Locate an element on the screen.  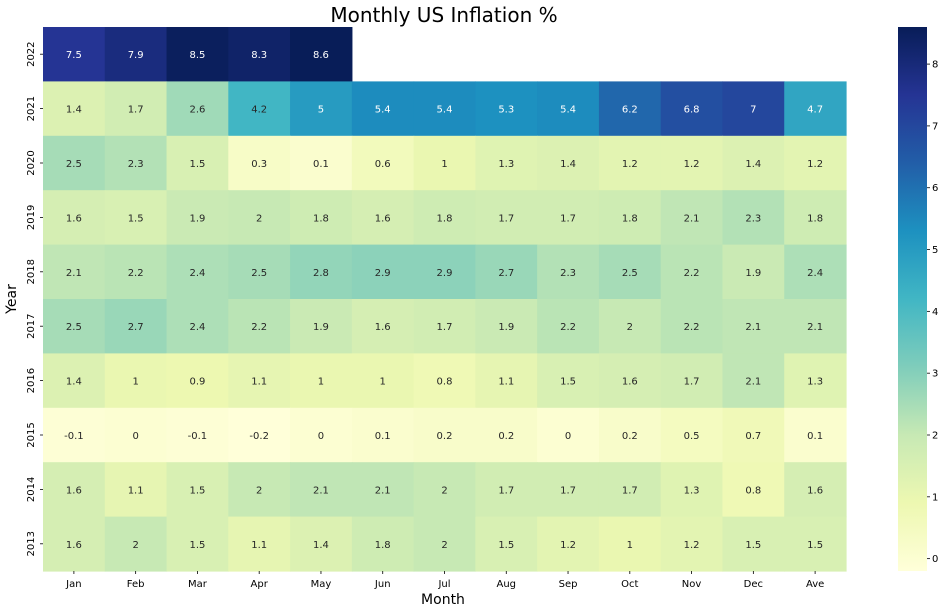
y-tick-label: 2018 is located at coordinates (31, 271).